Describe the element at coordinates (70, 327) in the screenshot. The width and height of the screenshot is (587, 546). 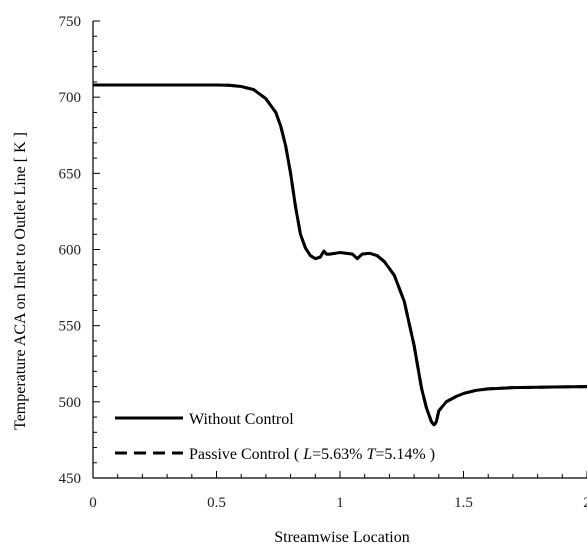
I see `y-tick-label: 550` at that location.